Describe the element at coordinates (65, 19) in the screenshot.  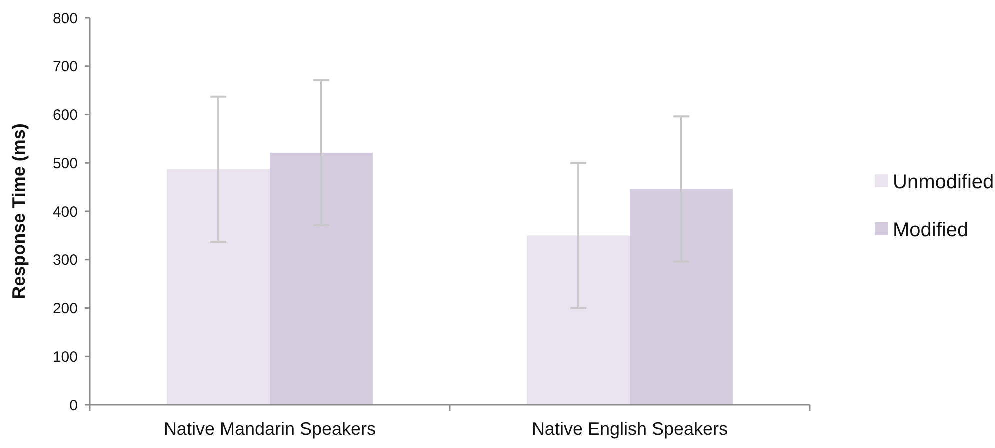
I see `y-tick-label: 800` at that location.